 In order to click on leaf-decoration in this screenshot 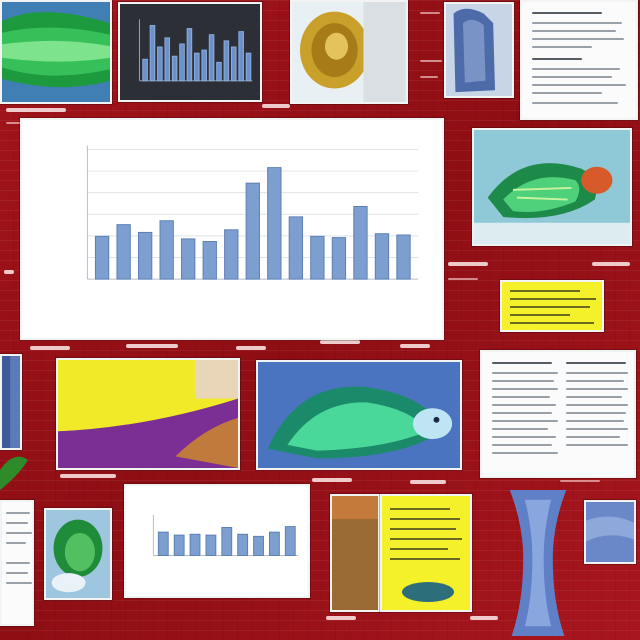, I will do `click(14, 473)`.